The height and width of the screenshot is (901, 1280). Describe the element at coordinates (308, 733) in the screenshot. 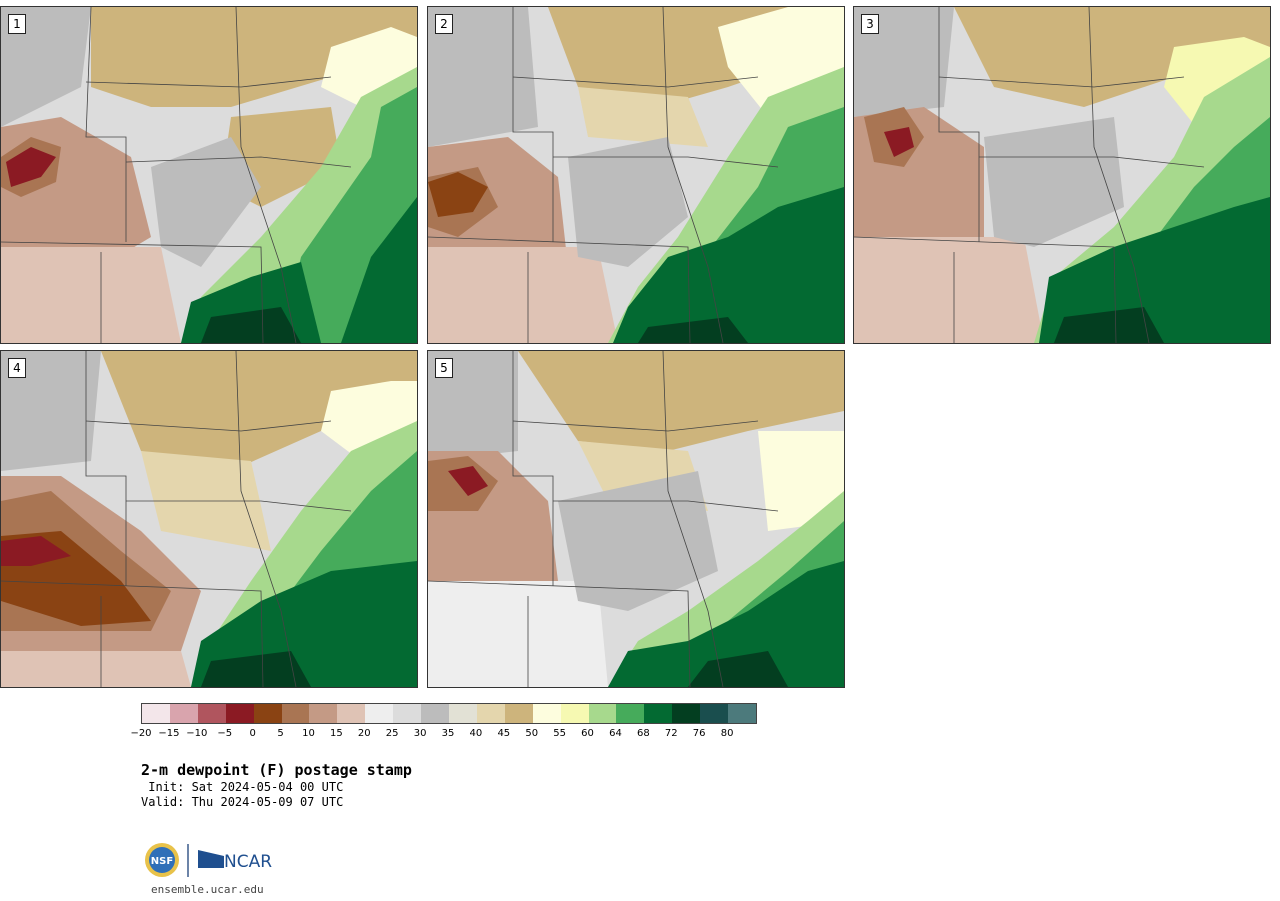

I see `colorbar-tick-label: 10` at that location.